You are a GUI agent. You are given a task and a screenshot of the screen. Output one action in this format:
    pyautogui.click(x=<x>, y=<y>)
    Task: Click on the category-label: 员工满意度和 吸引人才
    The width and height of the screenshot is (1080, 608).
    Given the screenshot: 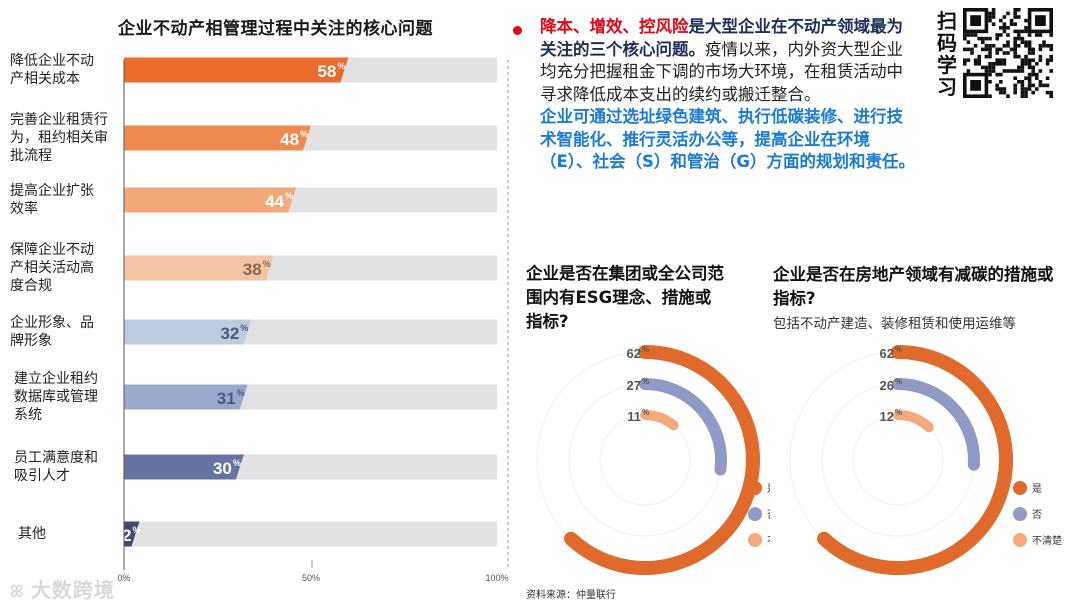 What is the action you would take?
    pyautogui.click(x=56, y=467)
    